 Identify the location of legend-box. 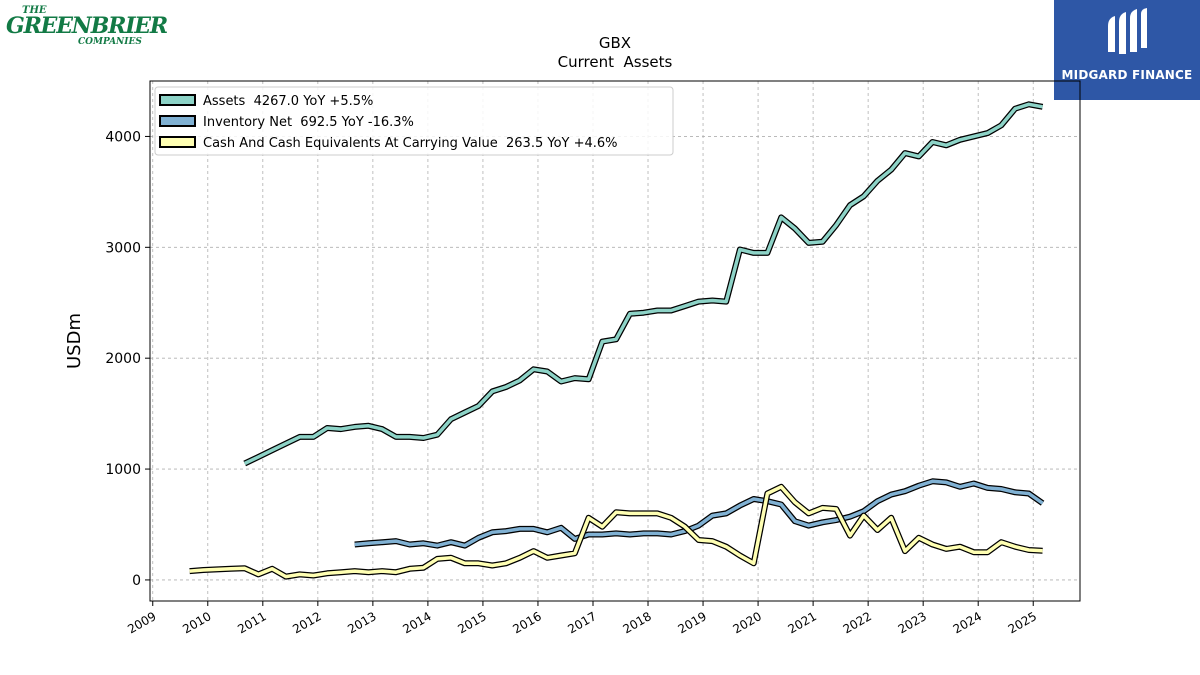
(414, 121).